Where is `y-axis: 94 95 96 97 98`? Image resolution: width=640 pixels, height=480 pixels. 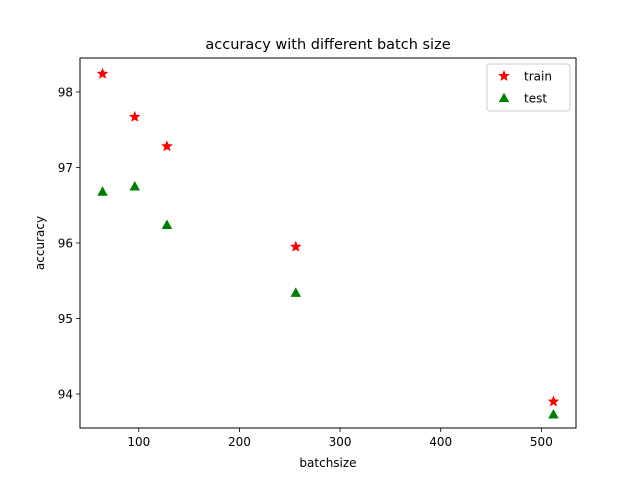
y-axis: 94 95 96 97 98 is located at coordinates (69, 243).